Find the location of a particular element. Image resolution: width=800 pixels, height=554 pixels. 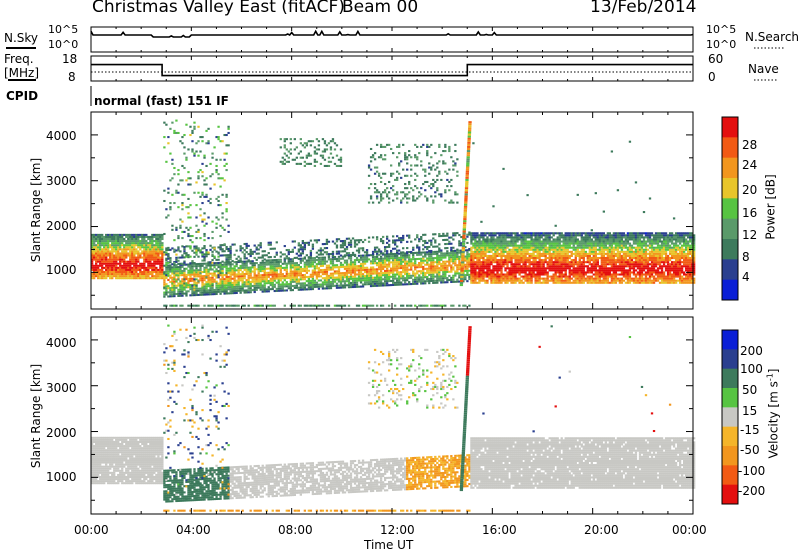

time-tick-2: 08:00 is located at coordinates (295, 530).